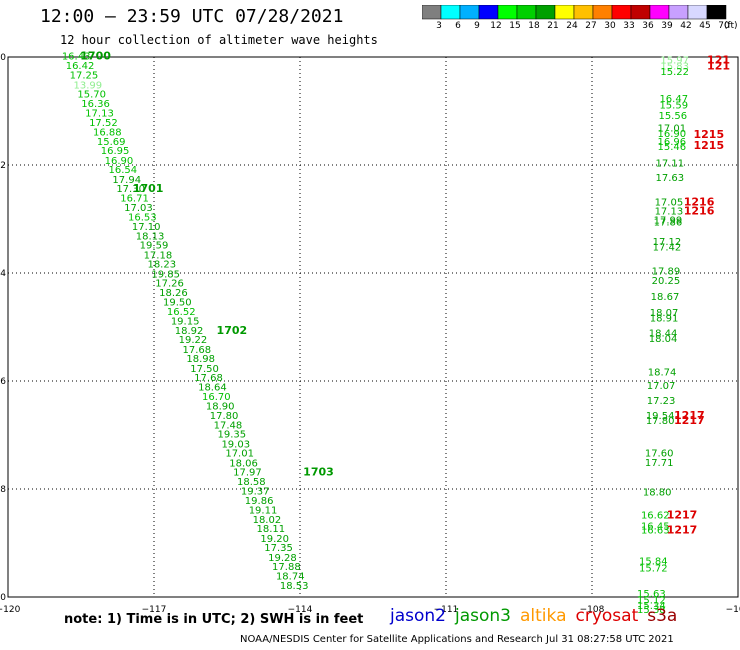 The height and width of the screenshot is (650, 740). I want to click on wave-height-label: 18.67, so click(665, 297).